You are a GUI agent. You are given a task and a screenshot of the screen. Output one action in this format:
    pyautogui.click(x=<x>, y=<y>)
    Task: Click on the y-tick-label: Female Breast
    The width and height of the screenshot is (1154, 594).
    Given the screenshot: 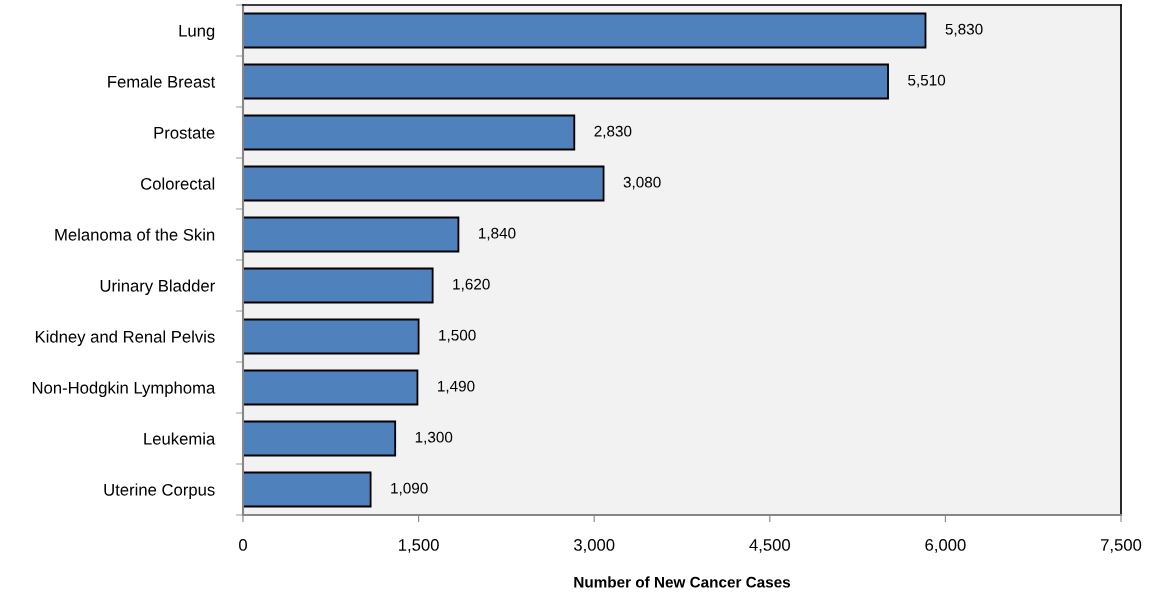 What is the action you would take?
    pyautogui.click(x=162, y=81)
    